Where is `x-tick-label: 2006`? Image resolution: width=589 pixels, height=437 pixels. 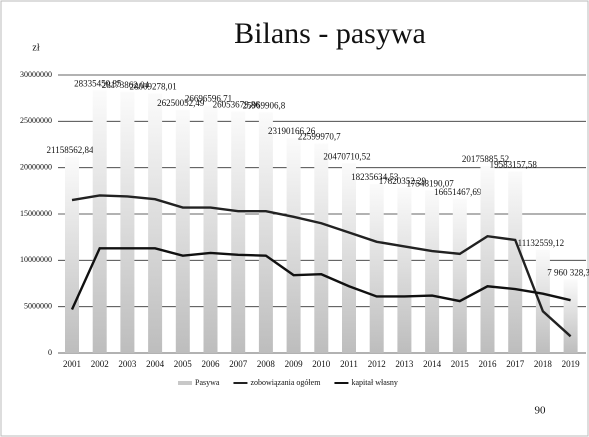
x-tick-label: 2006 is located at coordinates (211, 364).